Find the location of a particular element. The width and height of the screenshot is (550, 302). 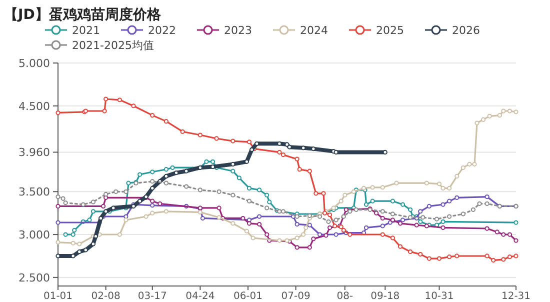

legend-label: 2022 is located at coordinates (162, 30).